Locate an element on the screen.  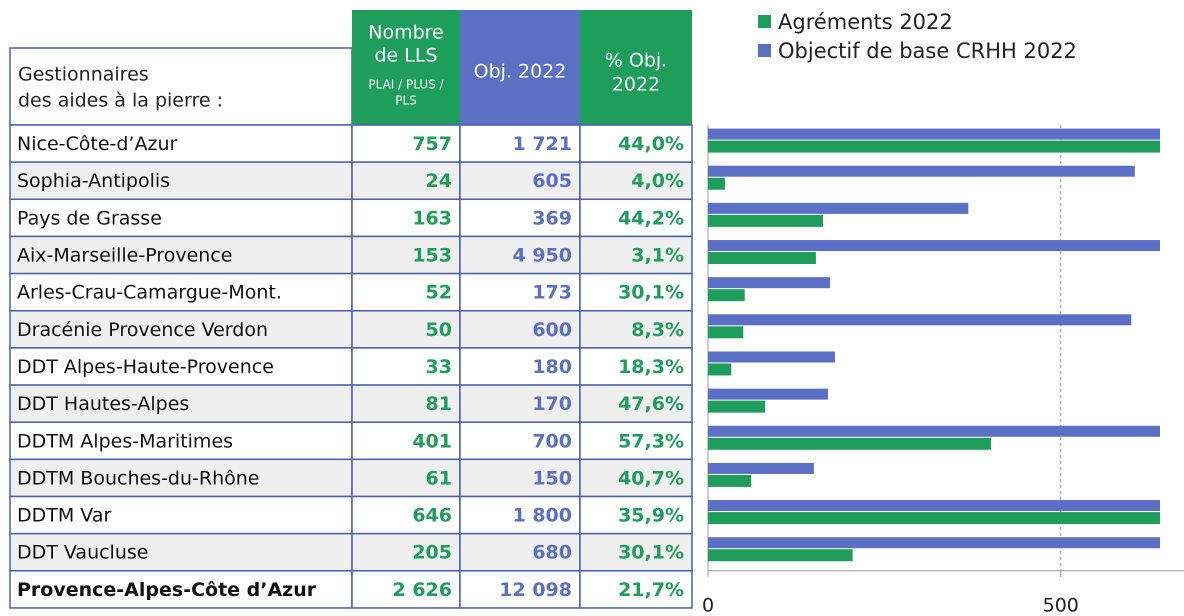
row-label: DDT Vaucluse is located at coordinates (82, 553).